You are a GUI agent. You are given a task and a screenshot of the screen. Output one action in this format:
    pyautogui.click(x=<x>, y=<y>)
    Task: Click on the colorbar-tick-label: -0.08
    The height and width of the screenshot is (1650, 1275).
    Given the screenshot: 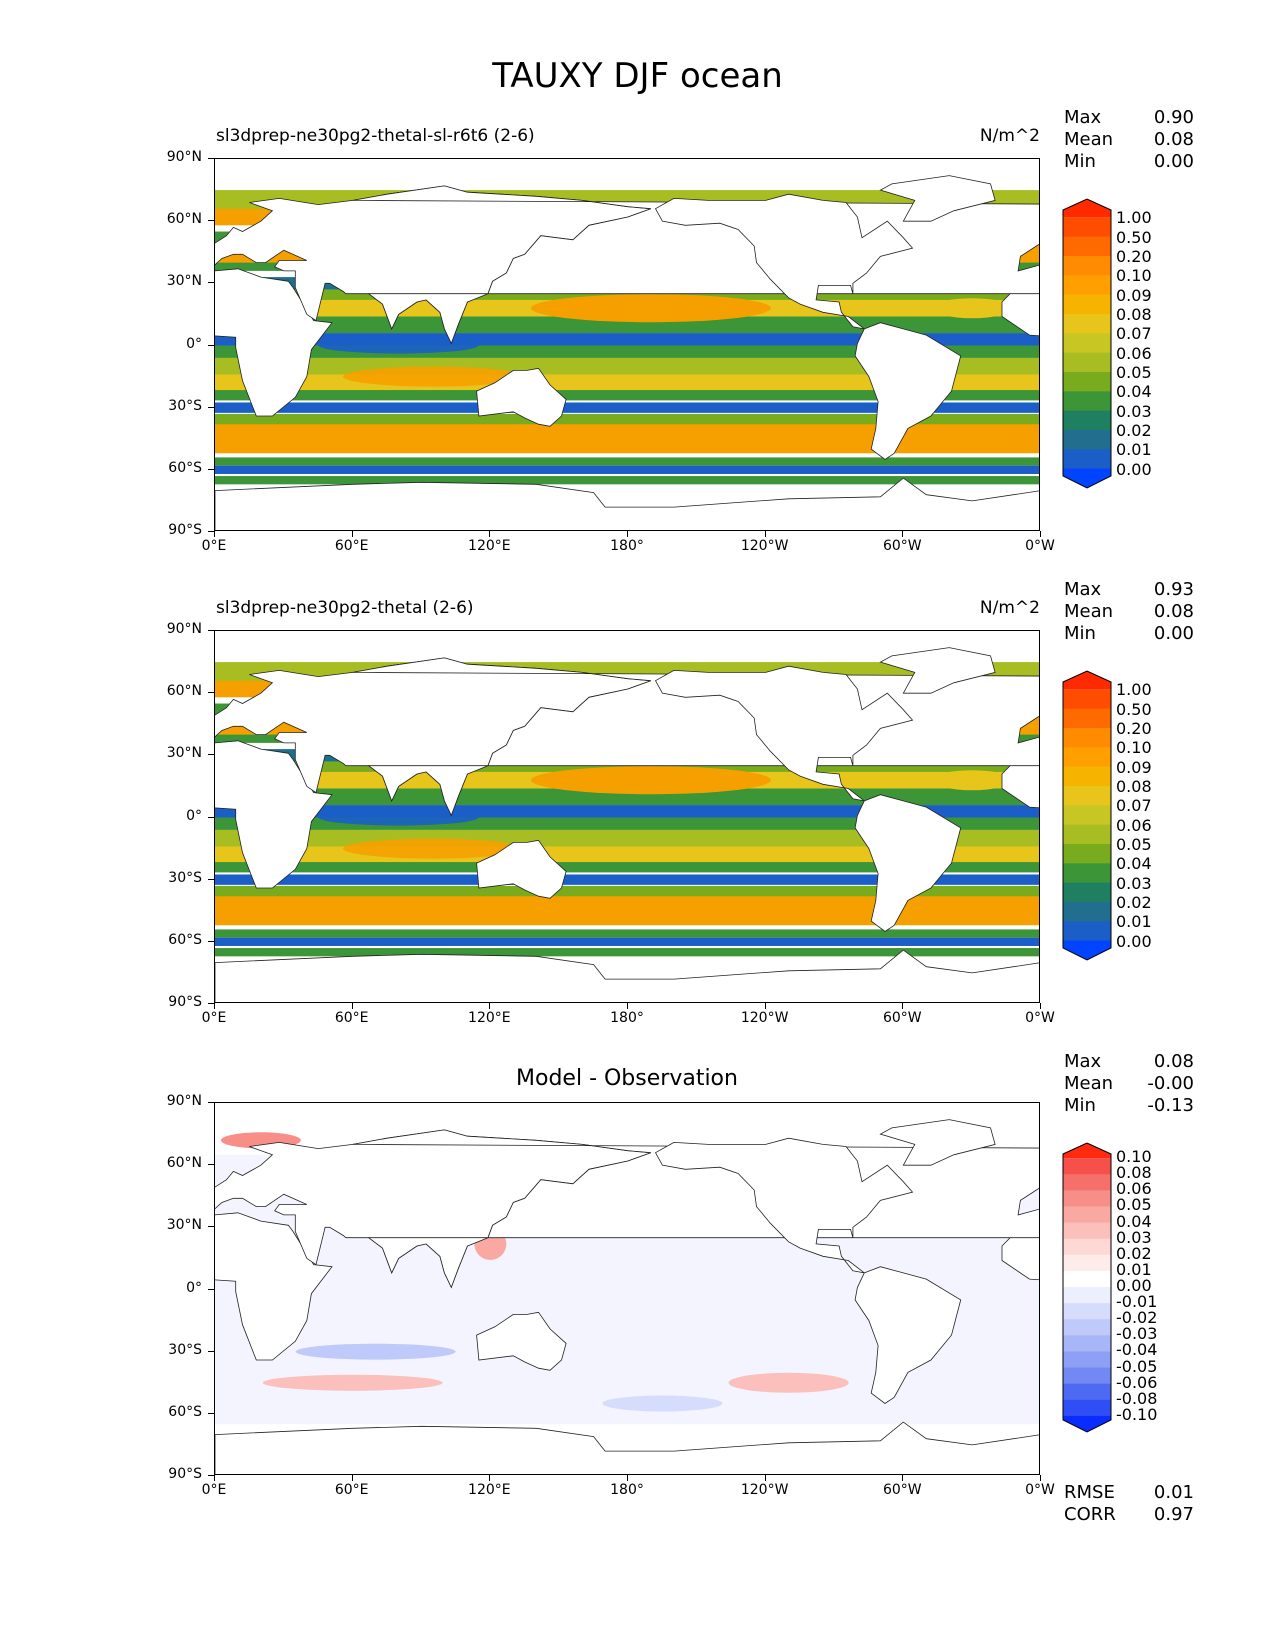 What is the action you would take?
    pyautogui.click(x=1137, y=1398)
    